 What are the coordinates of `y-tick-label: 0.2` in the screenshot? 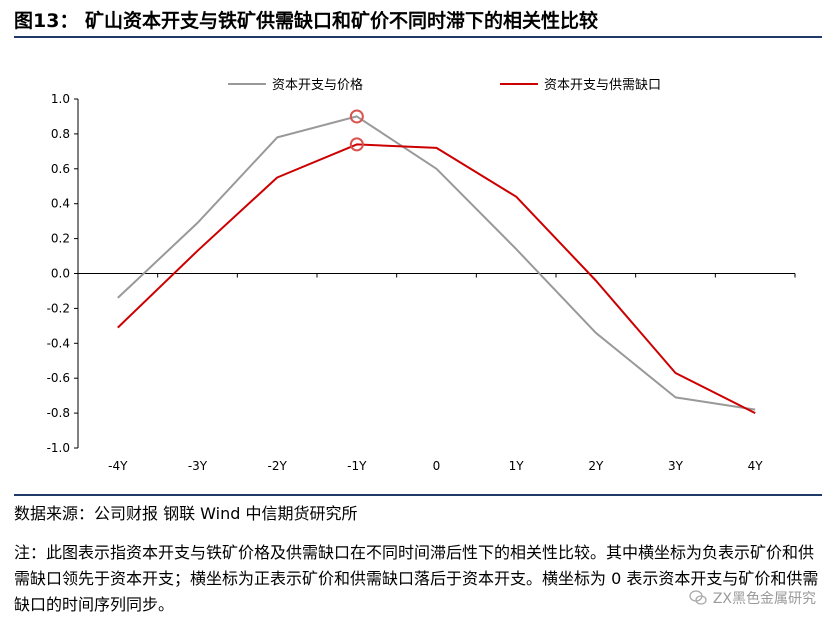 It's located at (60, 239).